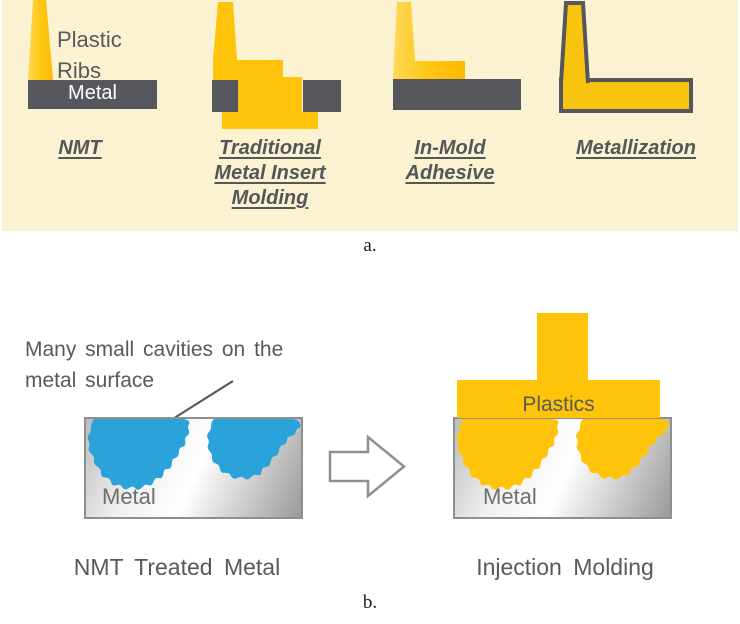  I want to click on plastic-ribs-line2: Ribs, so click(79, 70).